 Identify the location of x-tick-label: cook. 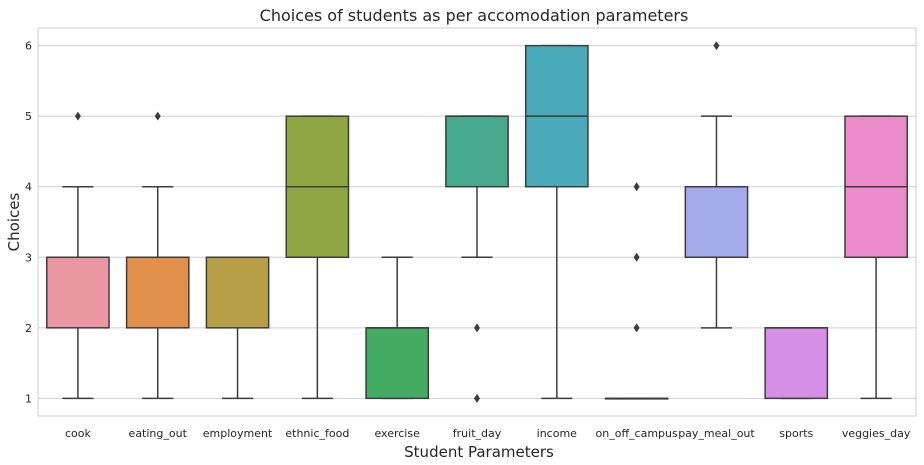
(78, 433).